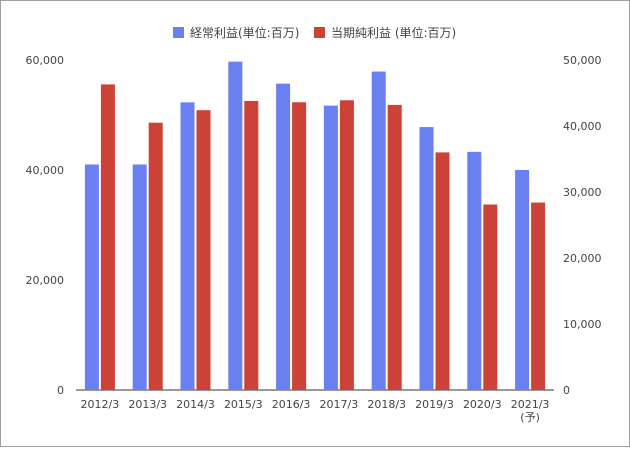  I want to click on legend: 経常利益(単位:百万) 当期純利益 (単位:百万), so click(314, 32).